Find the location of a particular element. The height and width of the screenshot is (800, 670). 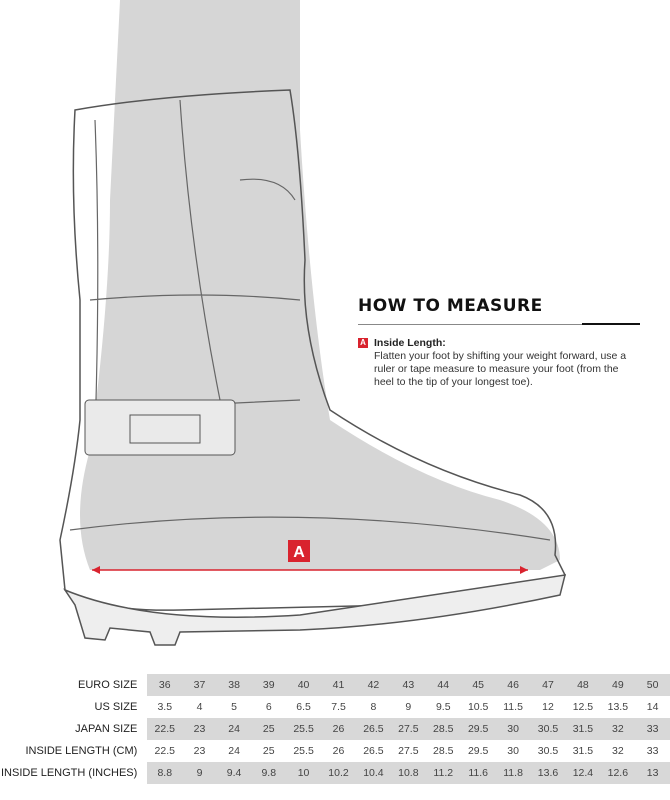

table-cell: 11.5 is located at coordinates (513, 707).